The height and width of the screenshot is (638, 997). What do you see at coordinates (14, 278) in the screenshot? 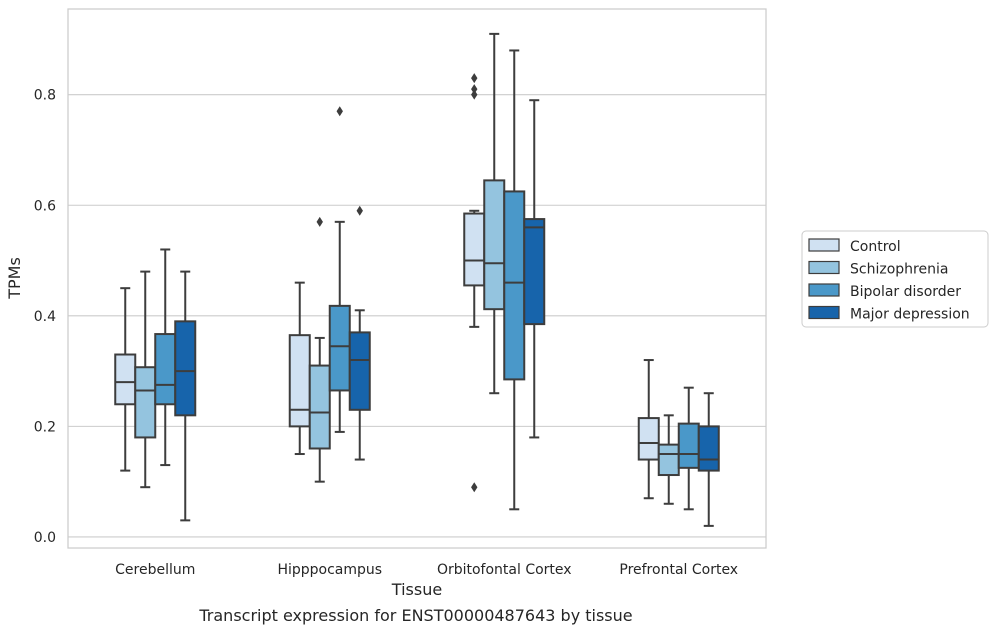
I see `y-axis-label: TPMs` at bounding box center [14, 278].